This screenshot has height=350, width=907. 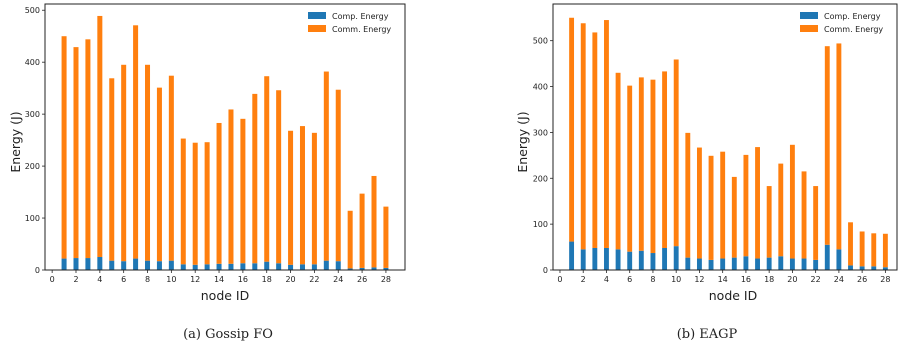 I want to click on x-tick-label: 22, so click(x=816, y=279).